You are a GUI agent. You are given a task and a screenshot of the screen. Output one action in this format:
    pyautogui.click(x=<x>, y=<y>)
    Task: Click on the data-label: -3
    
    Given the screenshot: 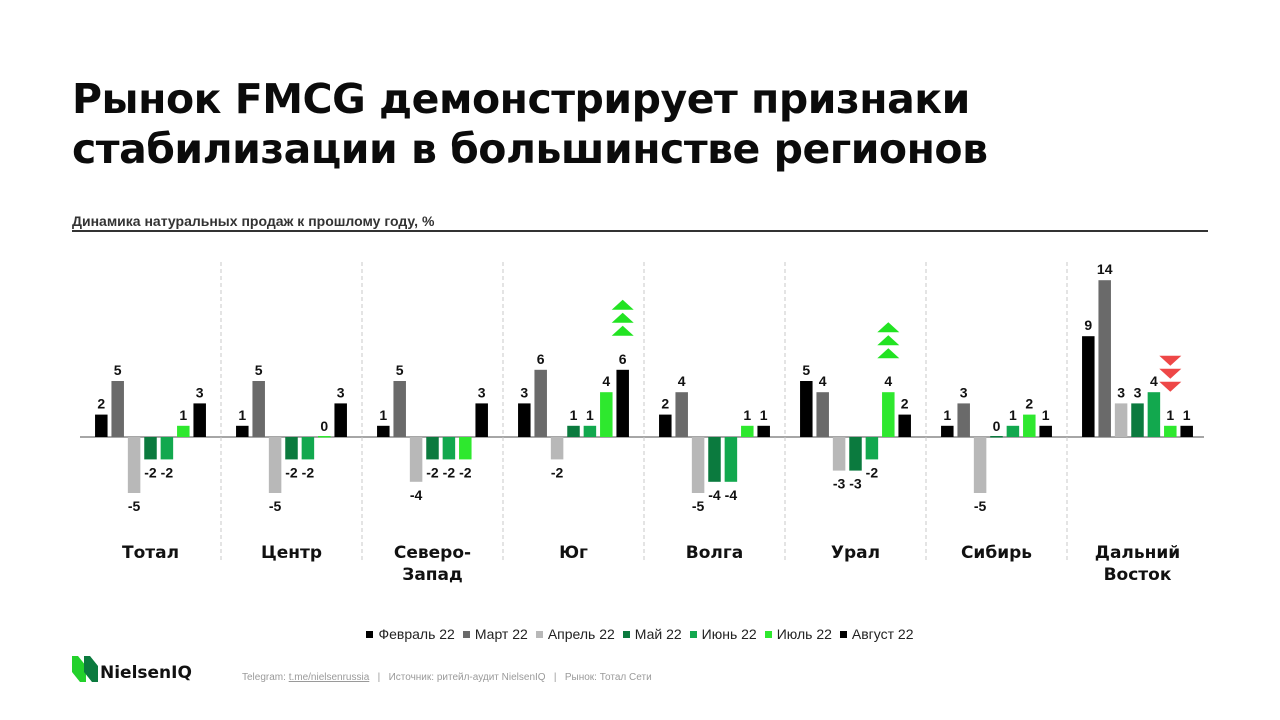 What is the action you would take?
    pyautogui.click(x=839, y=484)
    